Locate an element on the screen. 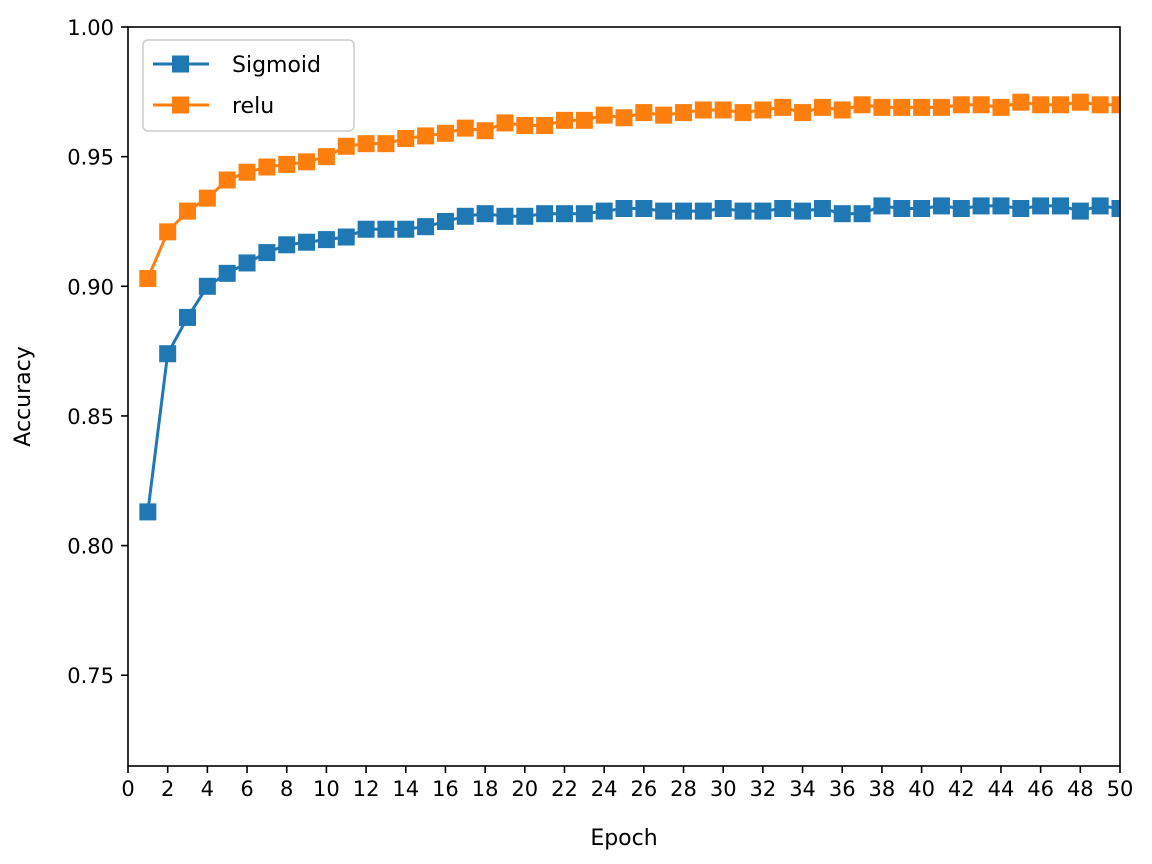  x-tick-label: 40 is located at coordinates (921, 789).